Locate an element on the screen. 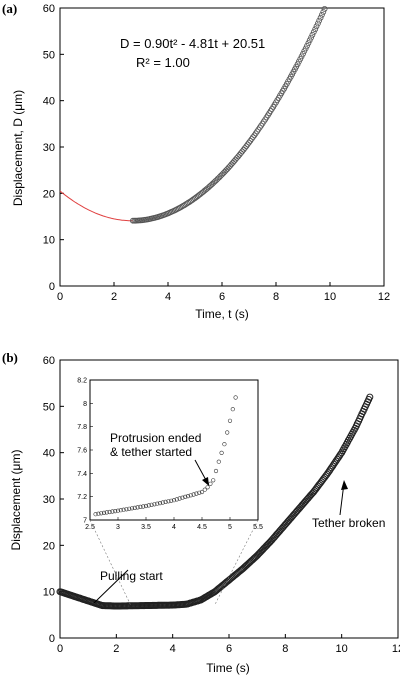 Image resolution: width=400 pixels, height=680 pixels. panel-a-label: (a) is located at coordinates (9, 8).